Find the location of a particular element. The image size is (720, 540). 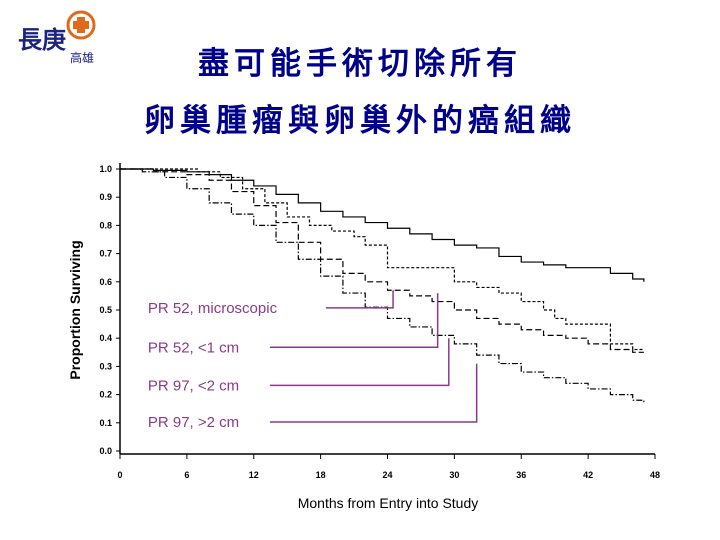

y-axis-label: Proportion Surviving is located at coordinates (75, 309).